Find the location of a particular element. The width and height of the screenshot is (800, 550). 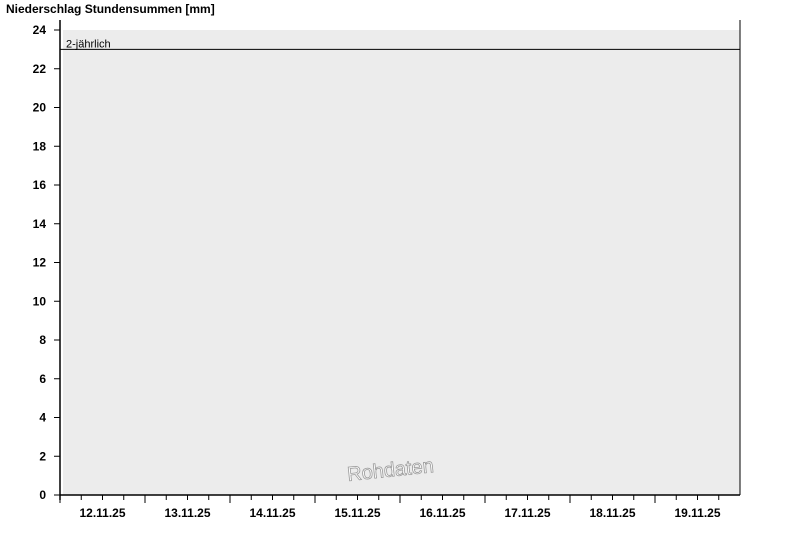

y-tick-label: 4 is located at coordinates (42, 418).